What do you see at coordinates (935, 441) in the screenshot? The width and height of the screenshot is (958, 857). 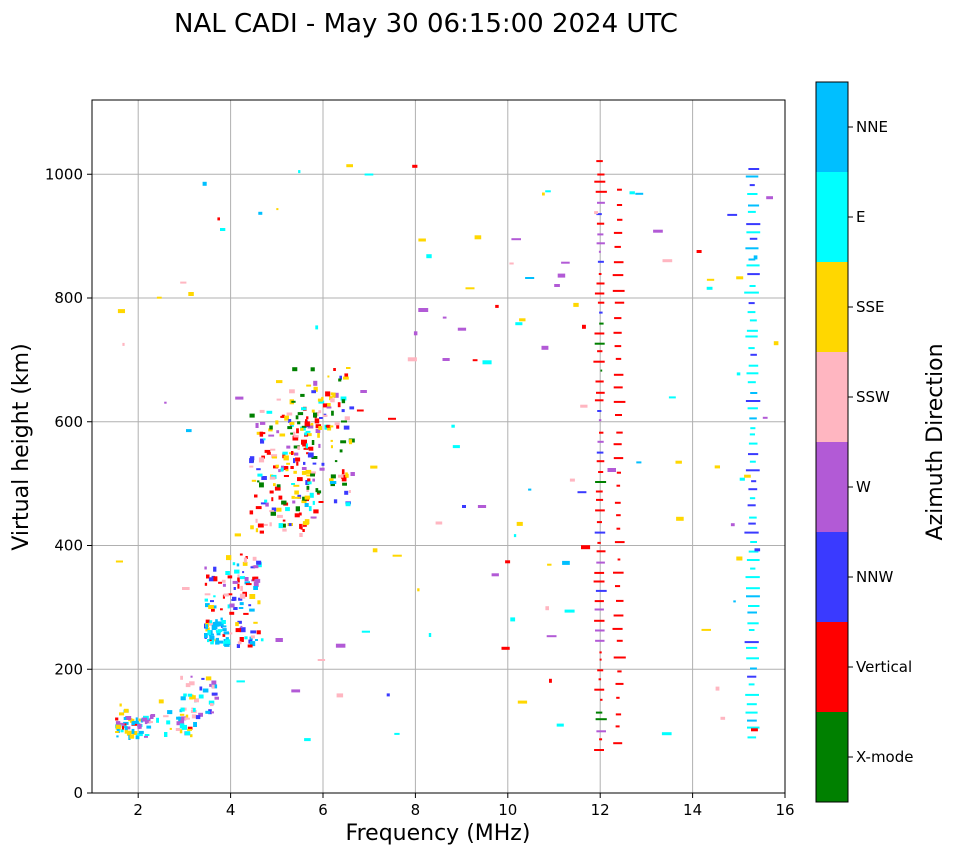 I see `colorbar-label: Azimuth Direction` at bounding box center [935, 441].